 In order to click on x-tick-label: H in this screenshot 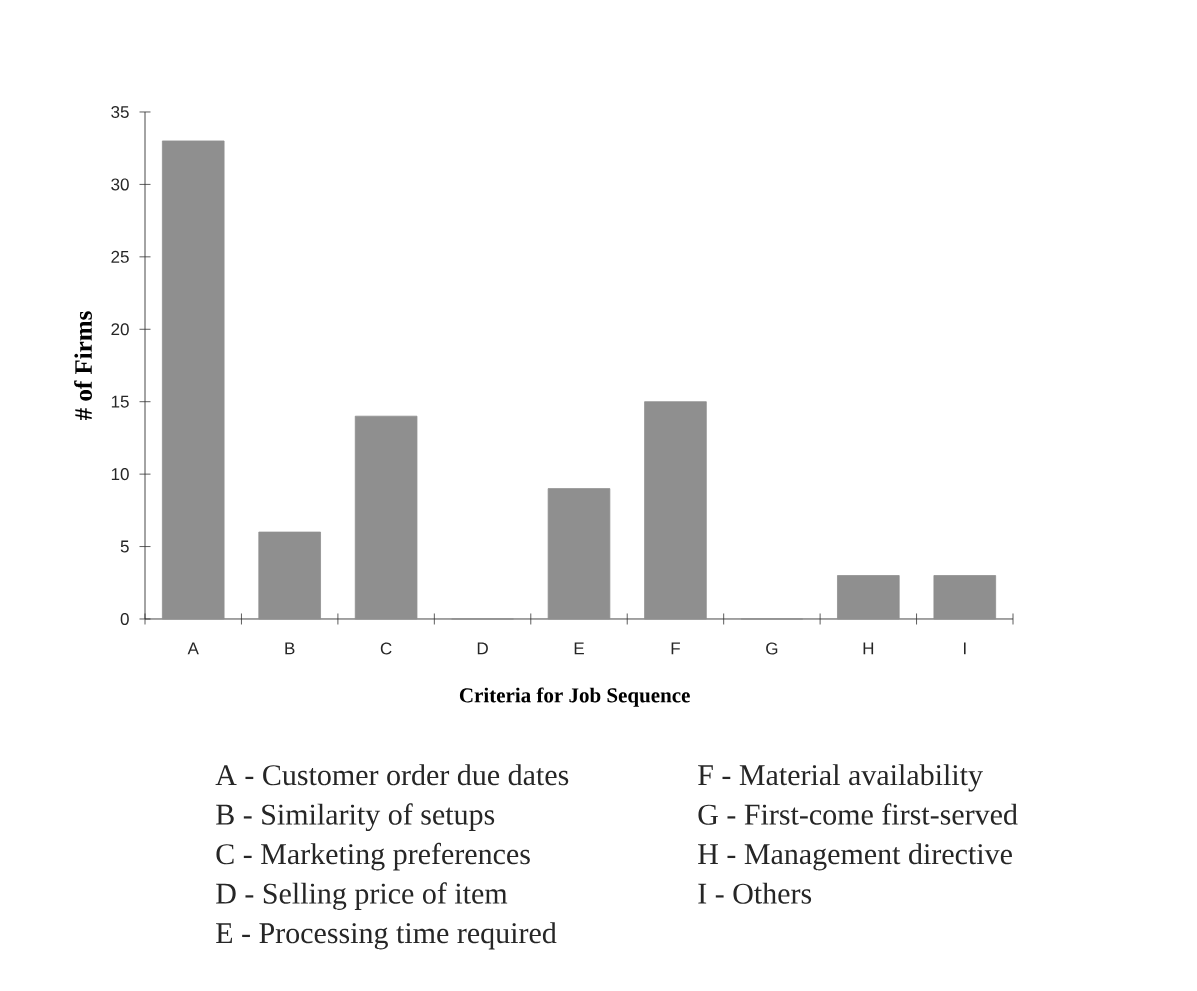, I will do `click(868, 648)`.